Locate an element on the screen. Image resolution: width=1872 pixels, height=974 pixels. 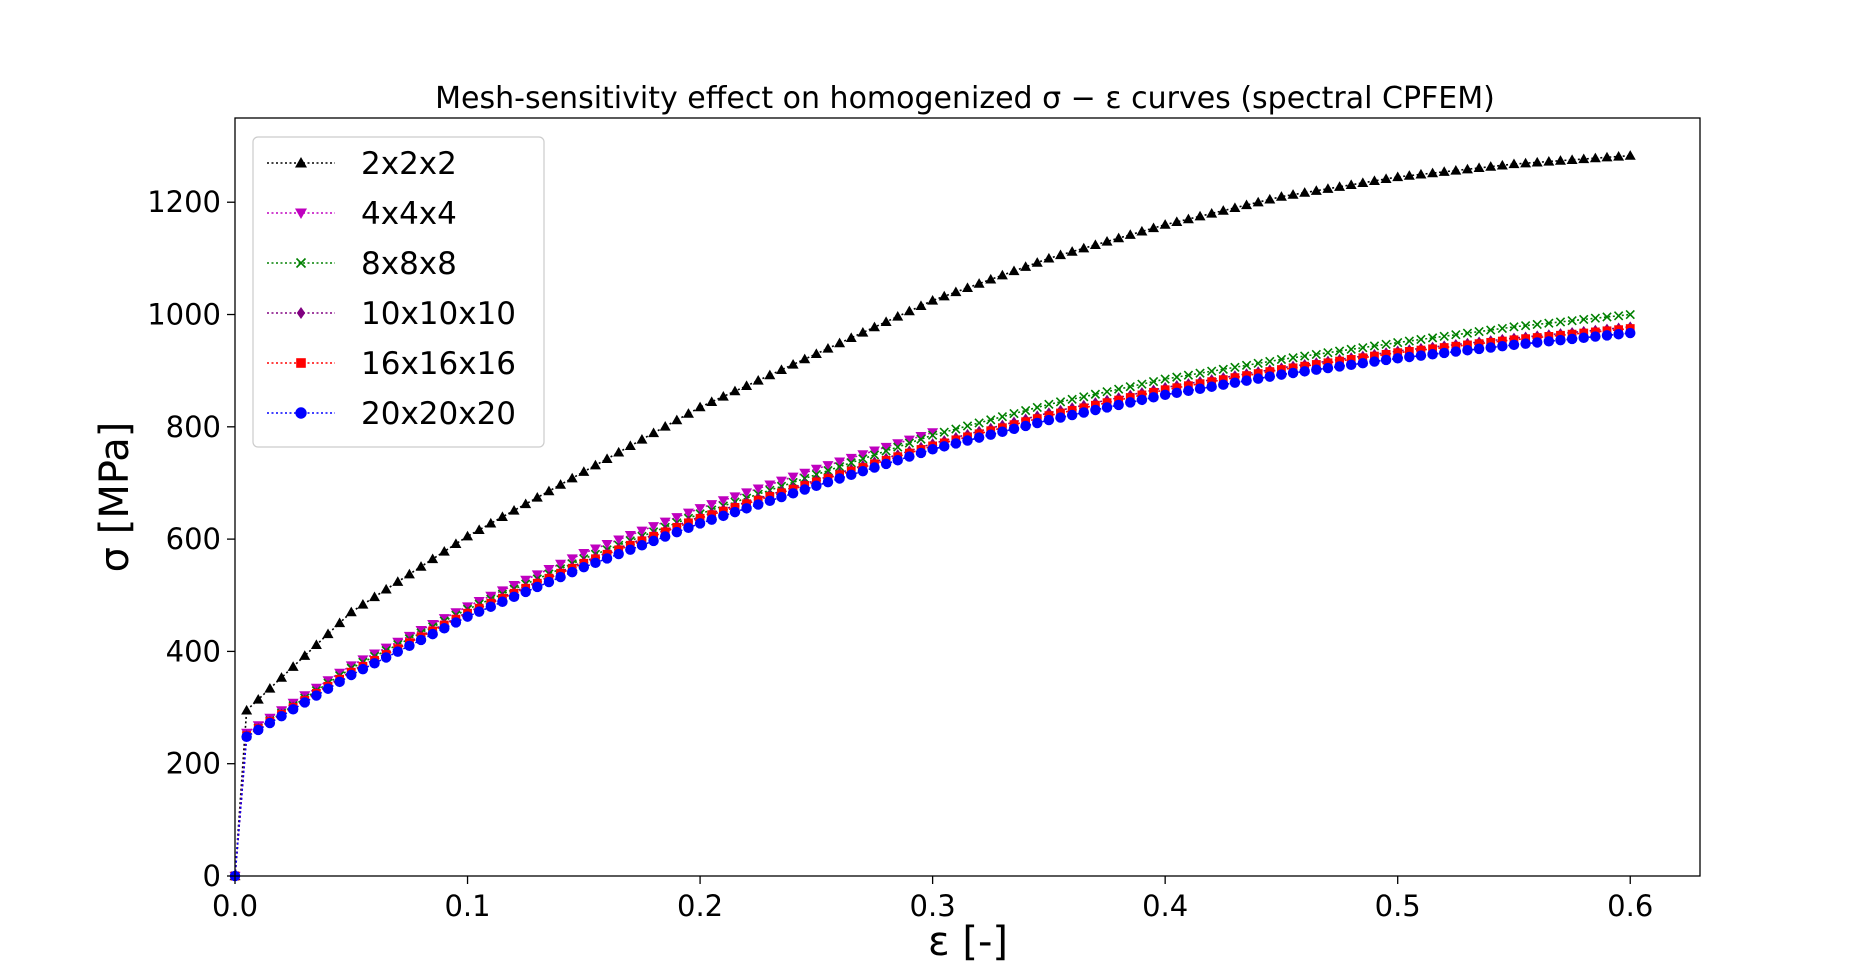
legend-label: 10x10x10 is located at coordinates (438, 314).